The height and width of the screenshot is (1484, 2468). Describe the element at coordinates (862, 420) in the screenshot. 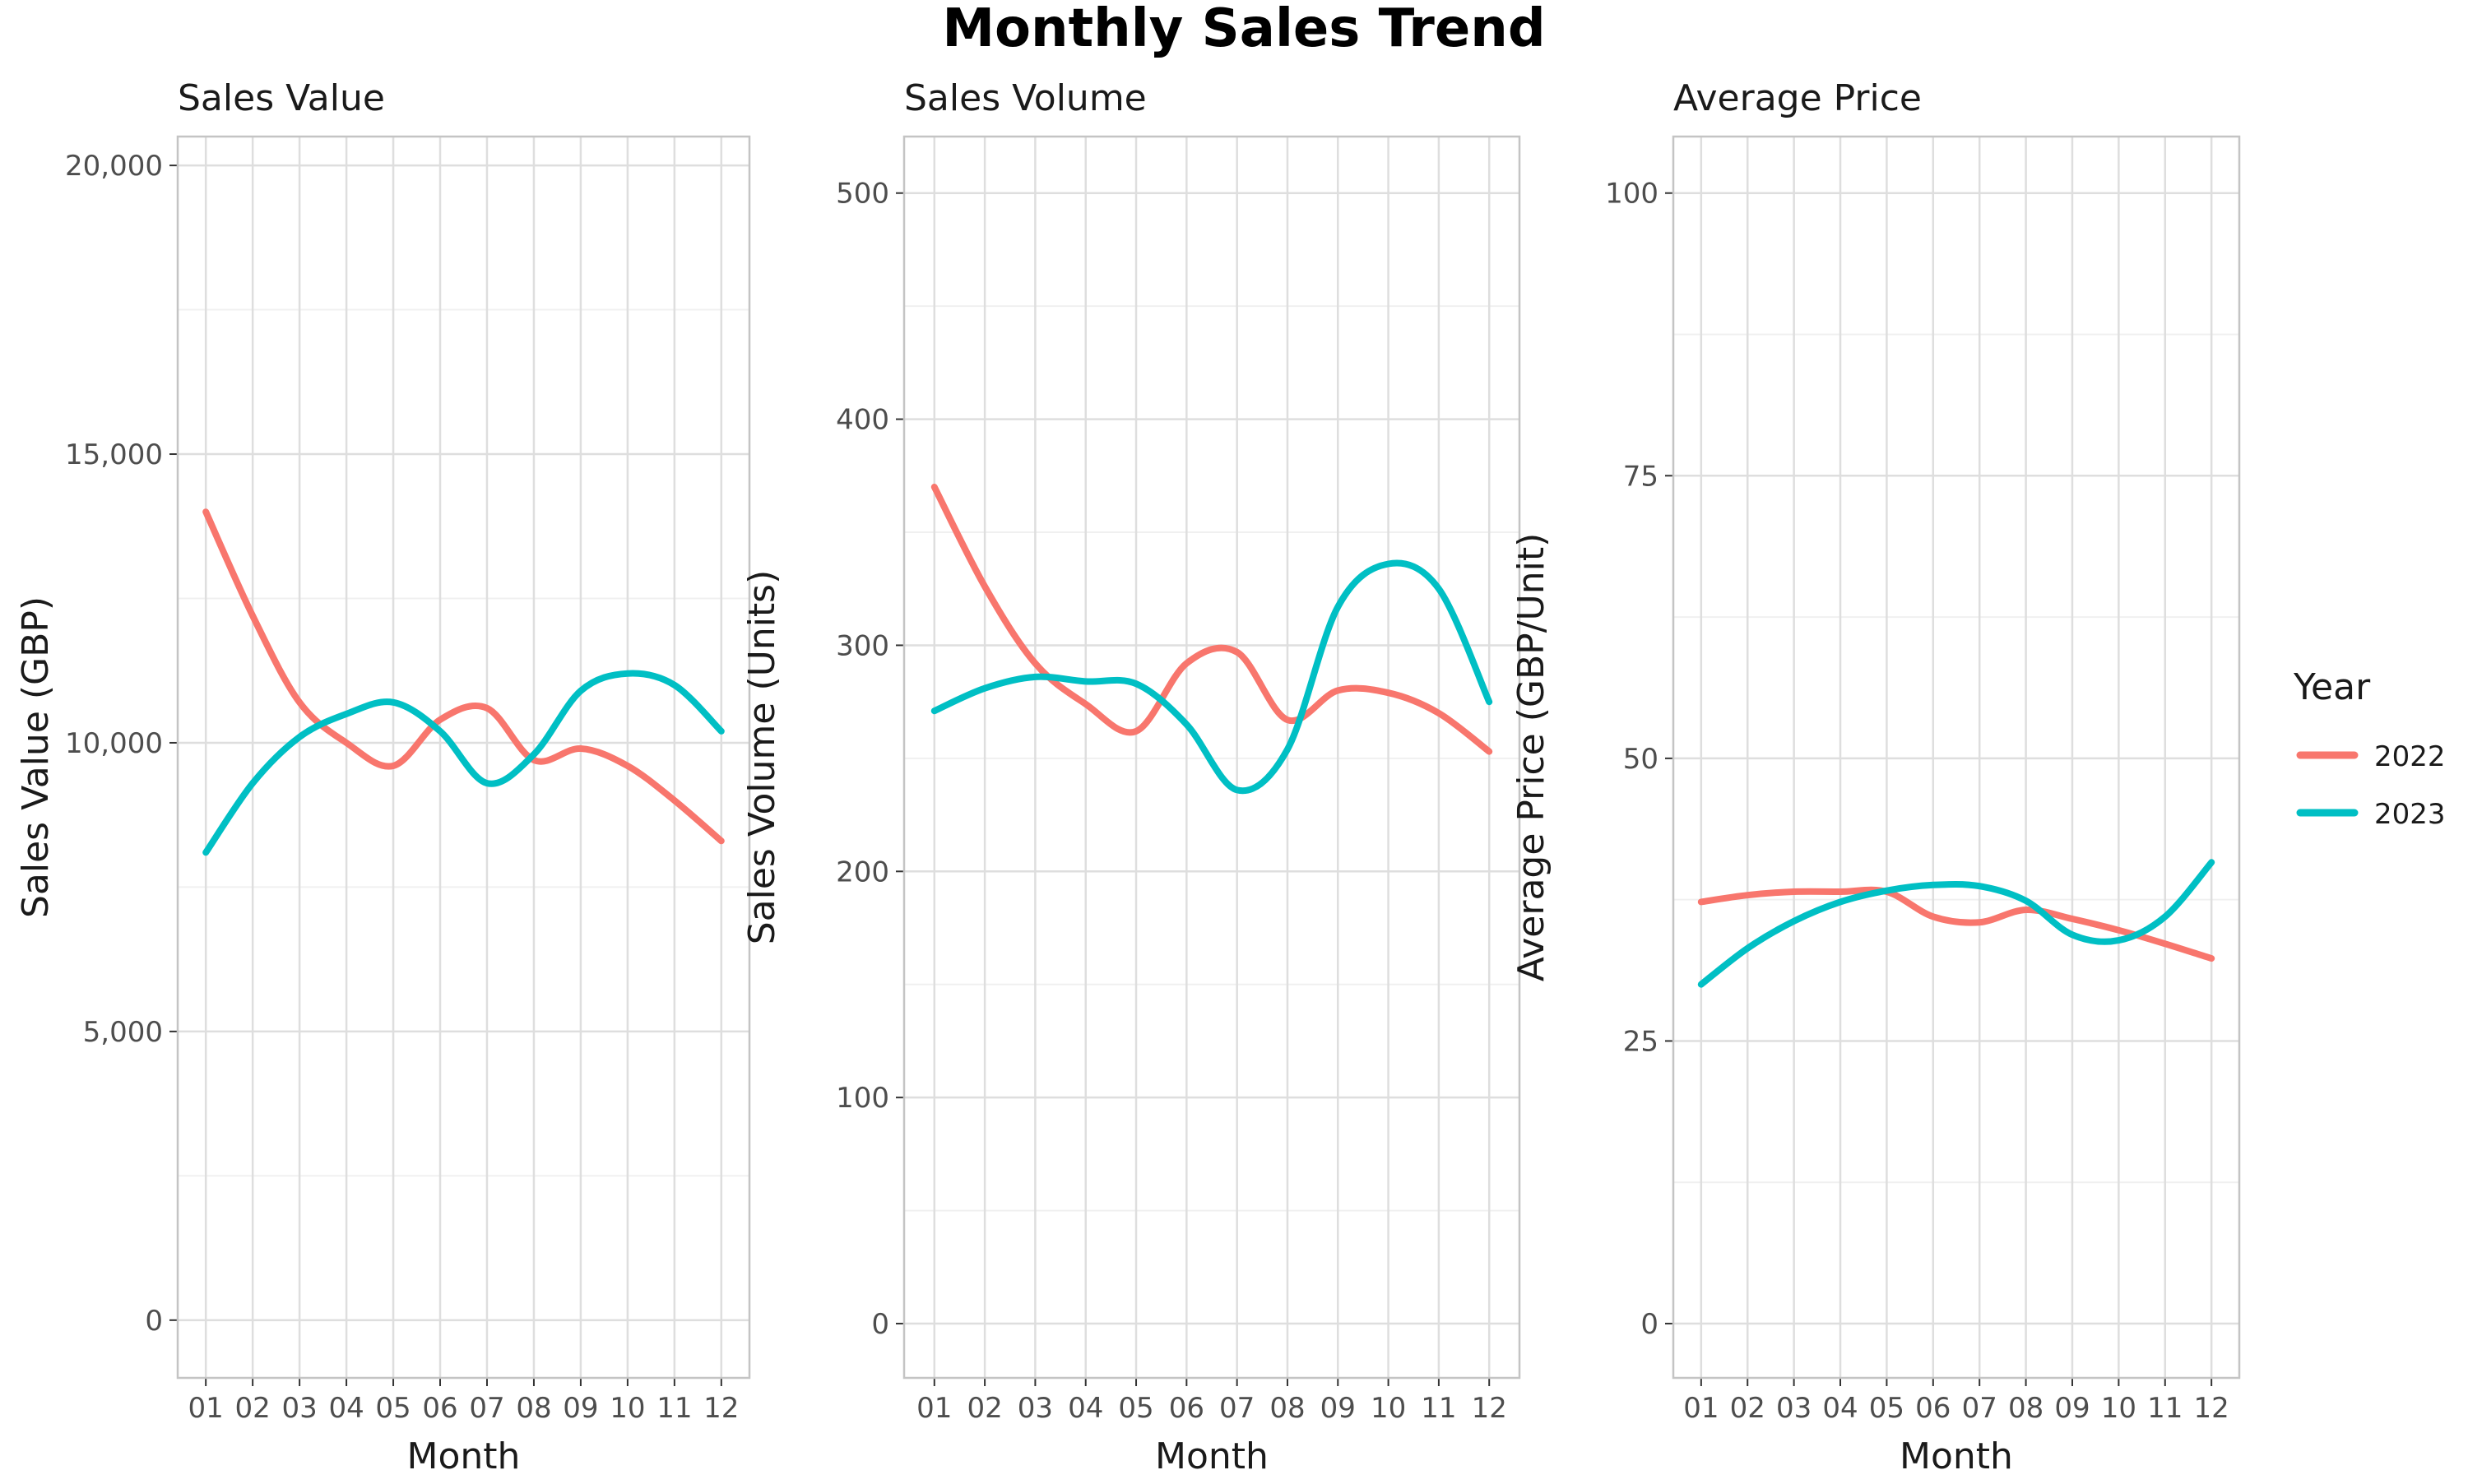

I see `y-tick-label: 400` at that location.